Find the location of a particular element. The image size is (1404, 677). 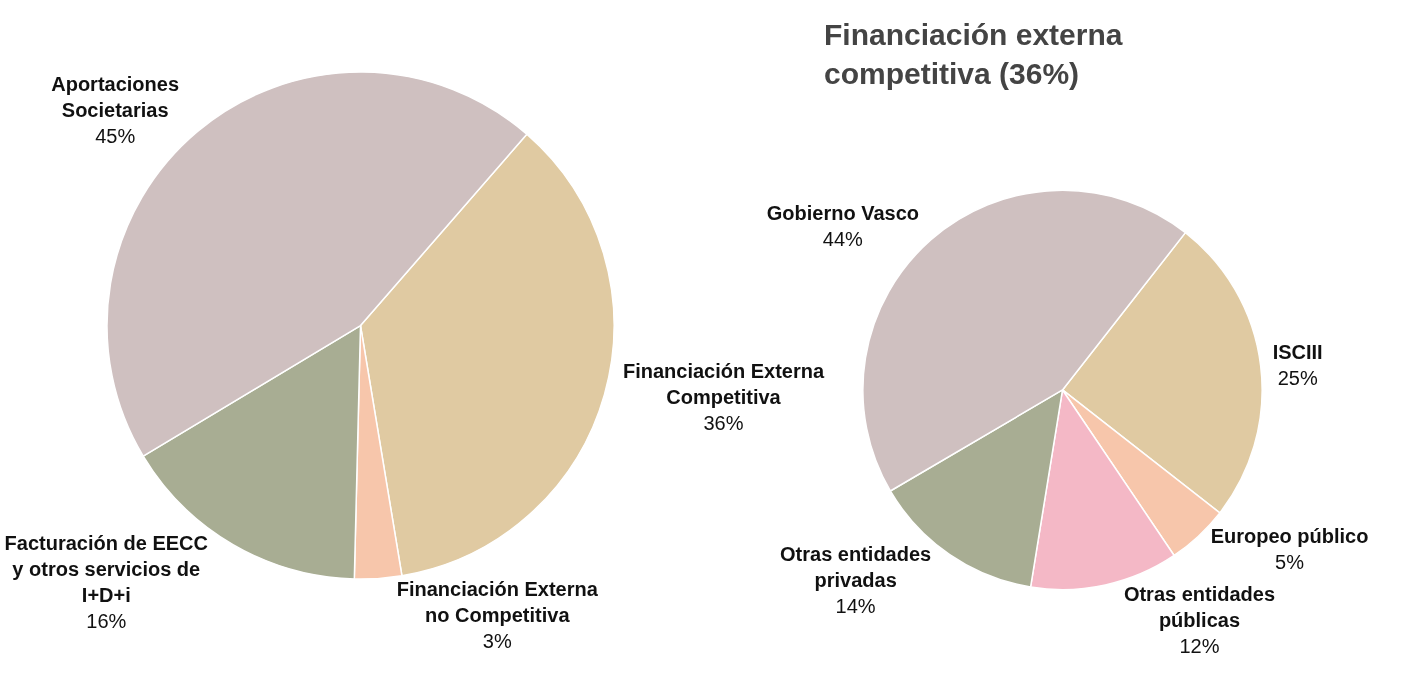

slice-label: Facturación de EECC y otros servicios de I+D+i is located at coordinates (106, 569).